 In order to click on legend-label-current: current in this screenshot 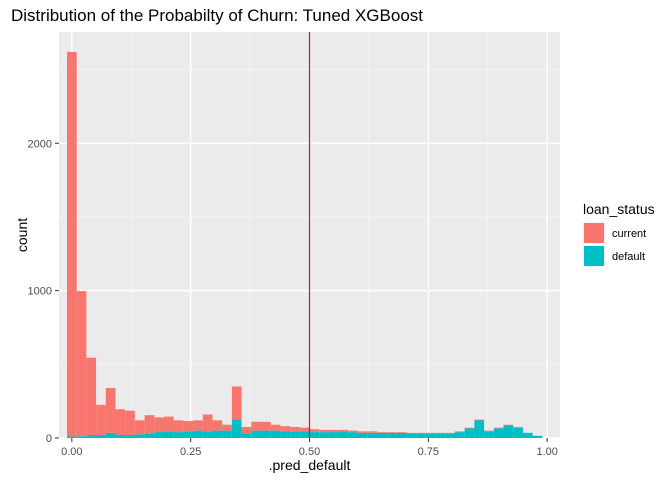, I will do `click(629, 234)`.